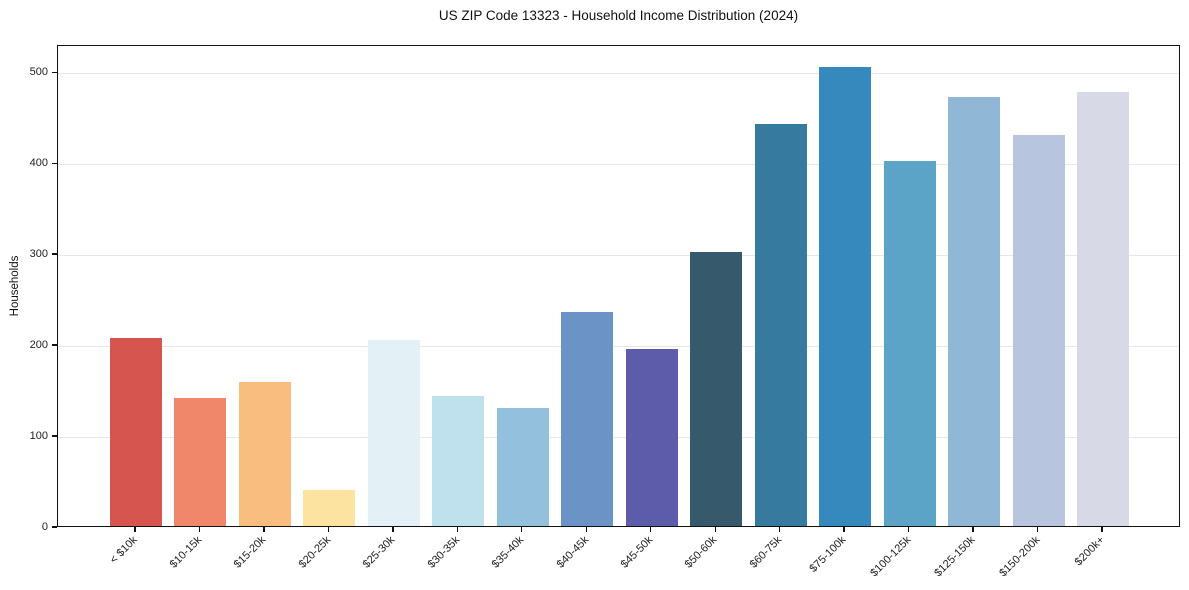  Describe the element at coordinates (38, 253) in the screenshot. I see `y-tick-label: 300` at that location.